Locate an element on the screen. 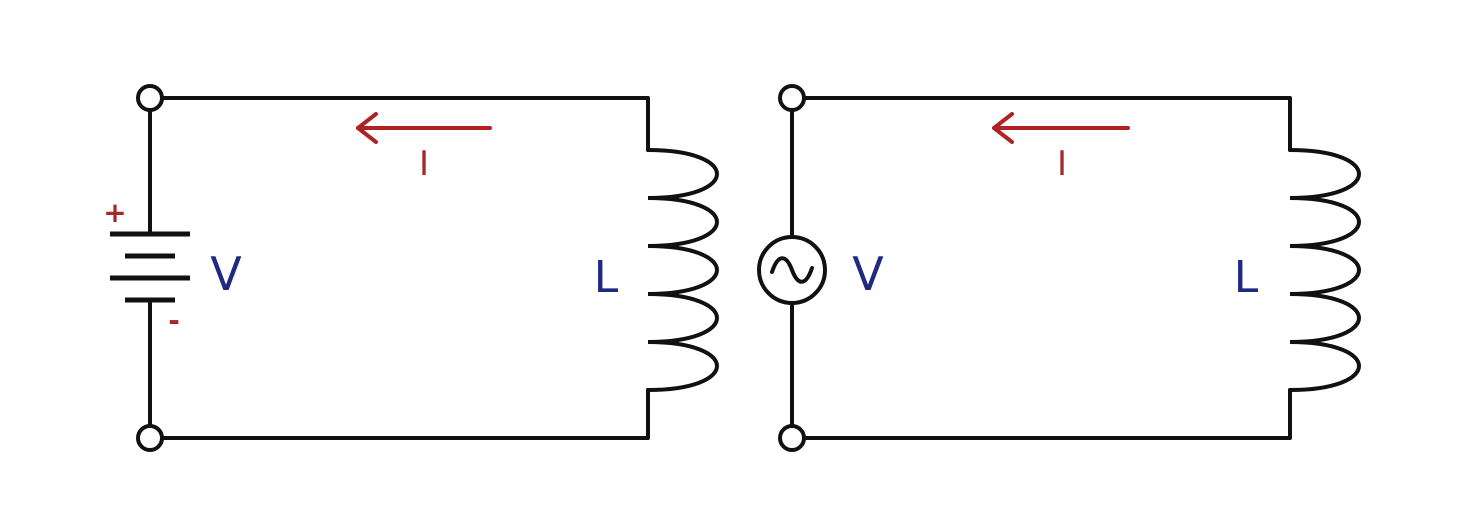 The width and height of the screenshot is (1476, 516). dc-top-terminal is located at coordinates (150, 98).